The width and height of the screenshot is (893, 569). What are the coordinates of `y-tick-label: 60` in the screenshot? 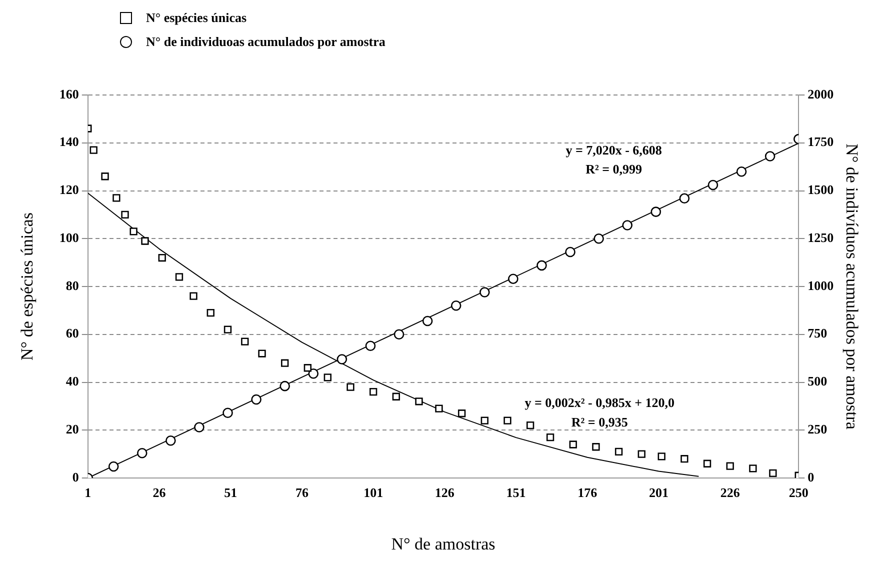 It's located at (72, 333).